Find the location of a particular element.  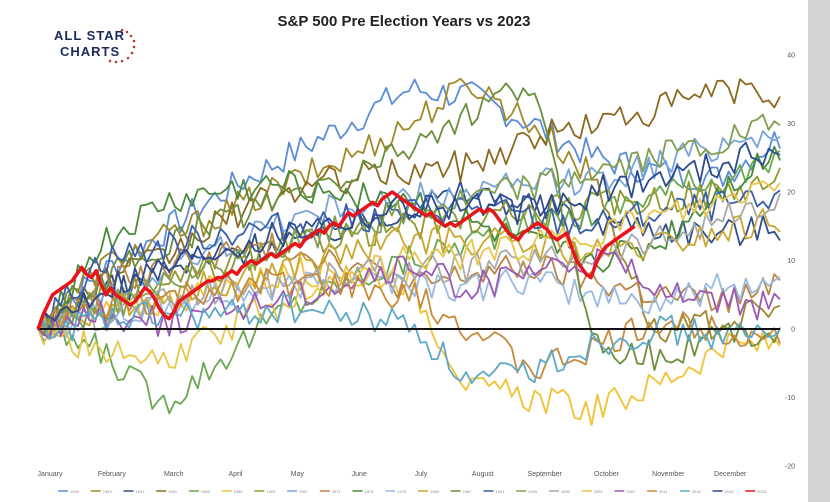

legend-label: 1975 is located at coordinates (370, 491).